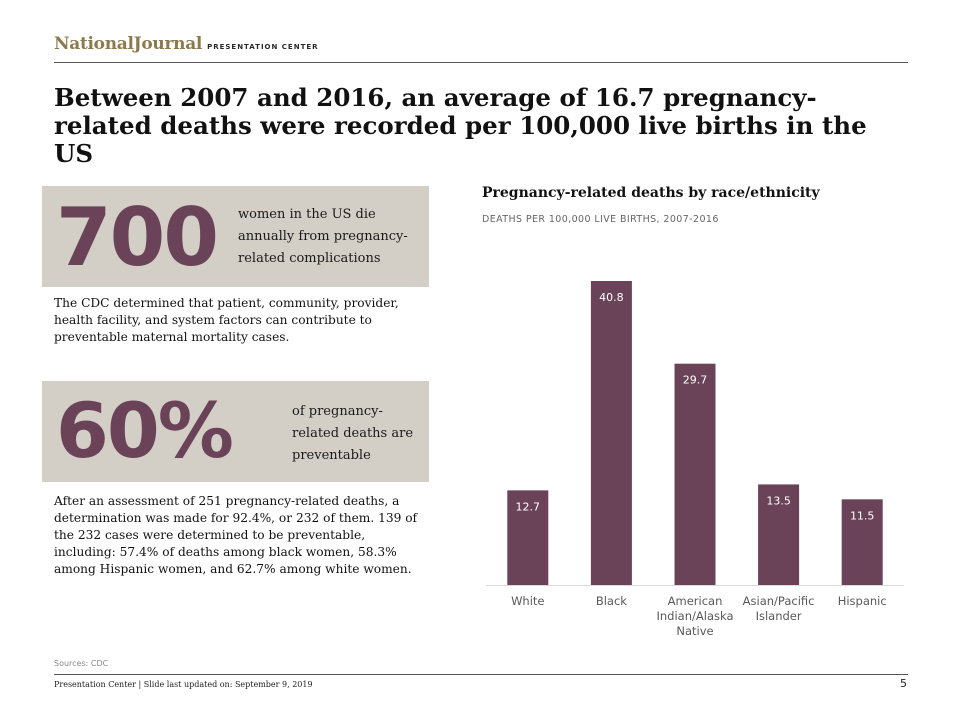 Image resolution: width=960 pixels, height=720 pixels. Describe the element at coordinates (145, 430) in the screenshot. I see `stat-value: 60%` at that location.